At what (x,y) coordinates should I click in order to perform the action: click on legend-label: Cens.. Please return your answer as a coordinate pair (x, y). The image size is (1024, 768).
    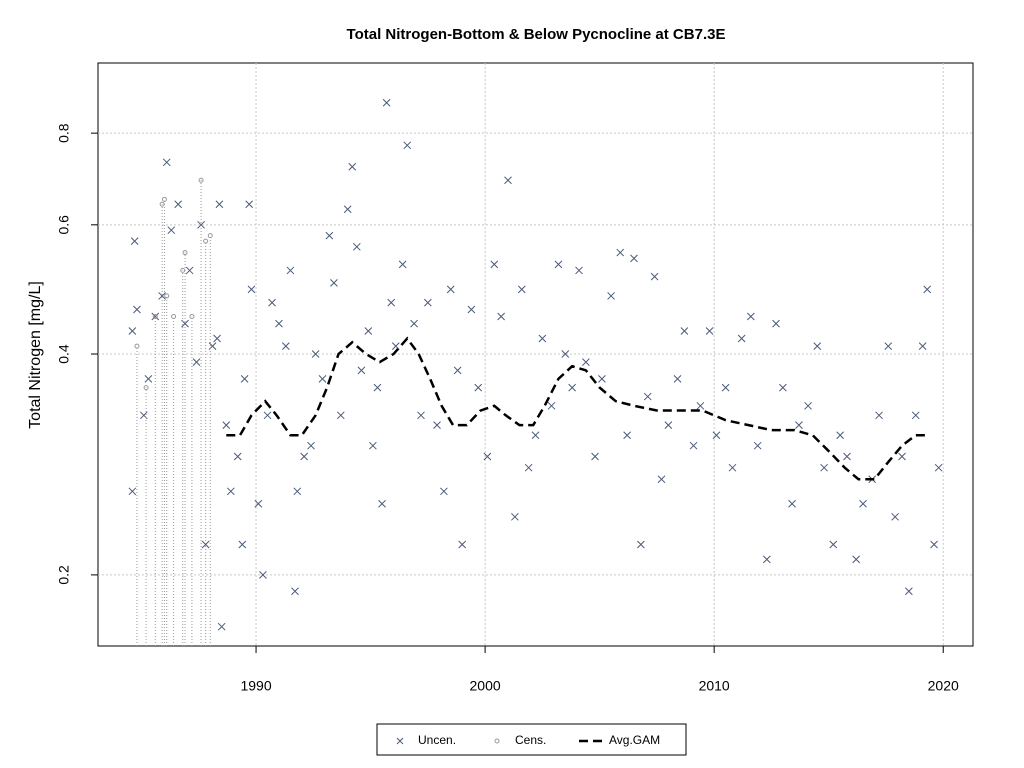
    Looking at the image, I should click on (530, 740).